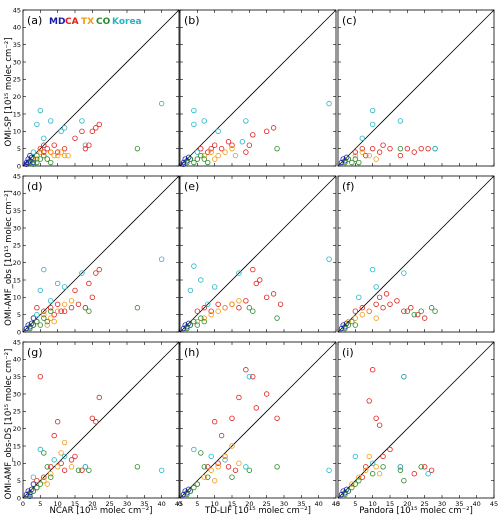 The image size is (500, 519). Describe the element at coordinates (17, 412) in the screenshot. I see `y-tick-label: 25` at that location.